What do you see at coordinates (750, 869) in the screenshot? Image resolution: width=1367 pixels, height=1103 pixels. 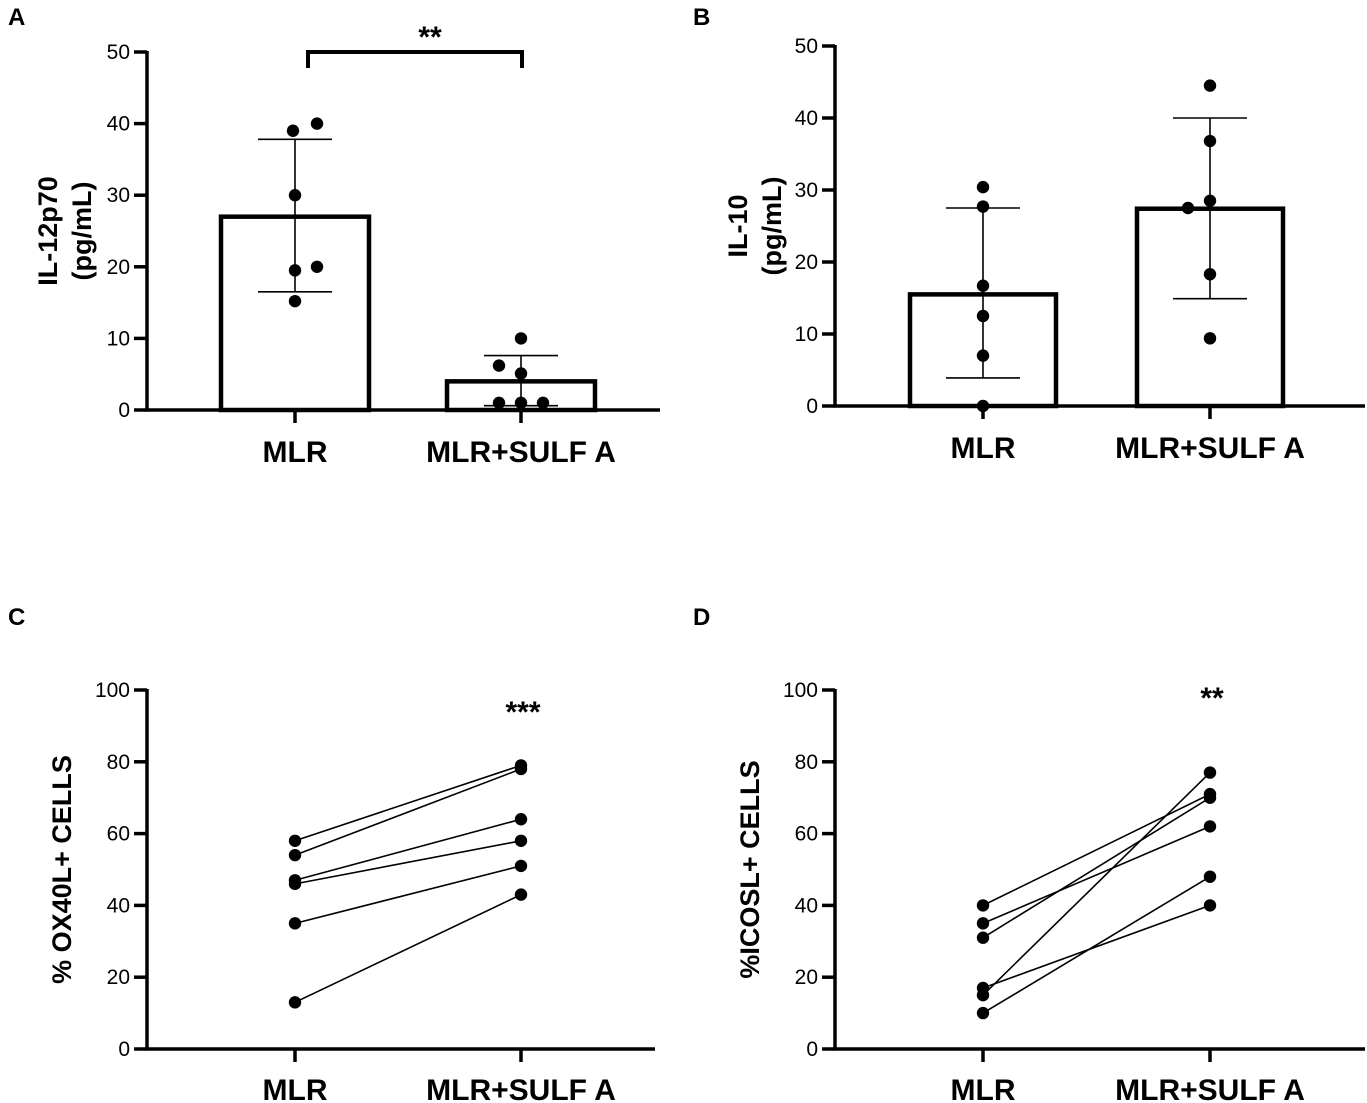 I see `y-axis-label: %ICOSL+ CELLS` at bounding box center [750, 869].